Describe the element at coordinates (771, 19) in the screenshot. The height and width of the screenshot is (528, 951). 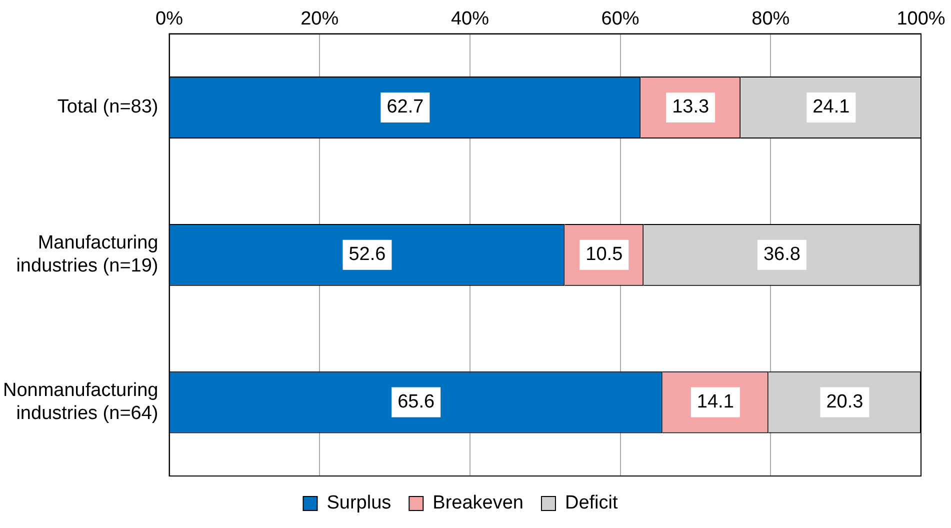
I see `x-tick-label: 80%` at that location.